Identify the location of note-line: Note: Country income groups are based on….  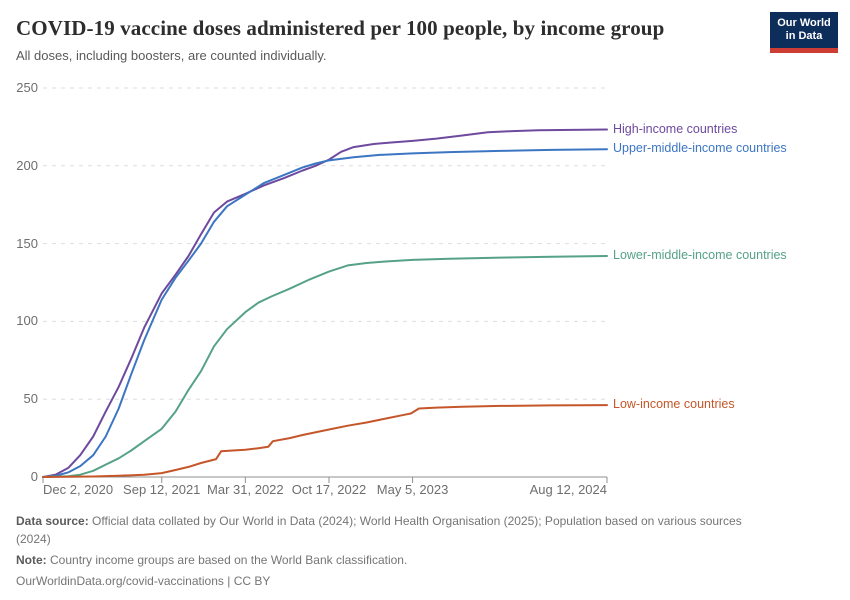
(416, 560).